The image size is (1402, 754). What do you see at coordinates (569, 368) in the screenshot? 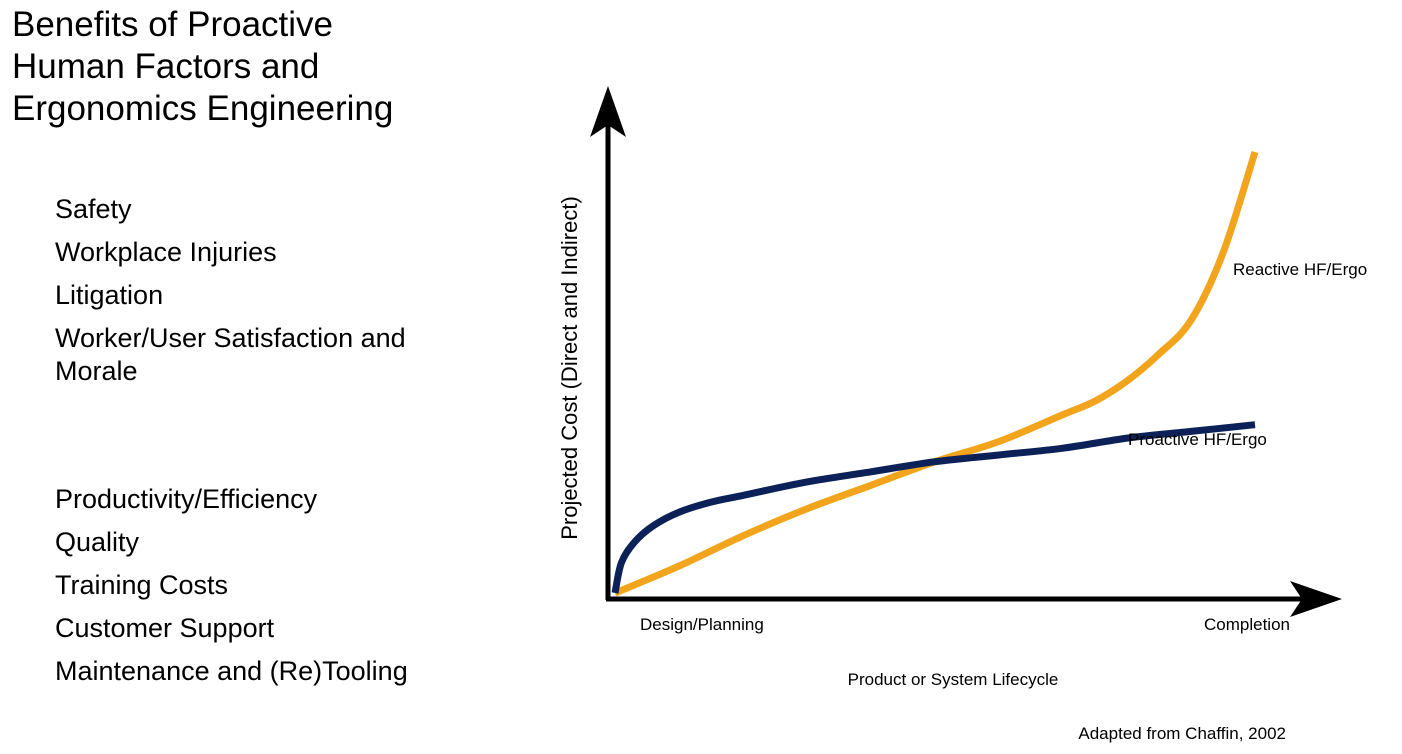
I see `y-axis-label: Projected Cost (Direct and Indirect)` at bounding box center [569, 368].